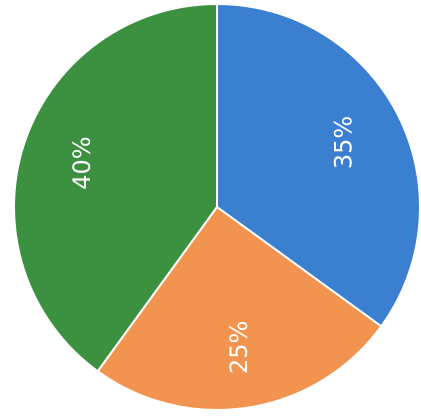 This screenshot has width=421, height=419. Describe the element at coordinates (82, 162) in the screenshot. I see `pie-slice-label-3: 40%` at that location.